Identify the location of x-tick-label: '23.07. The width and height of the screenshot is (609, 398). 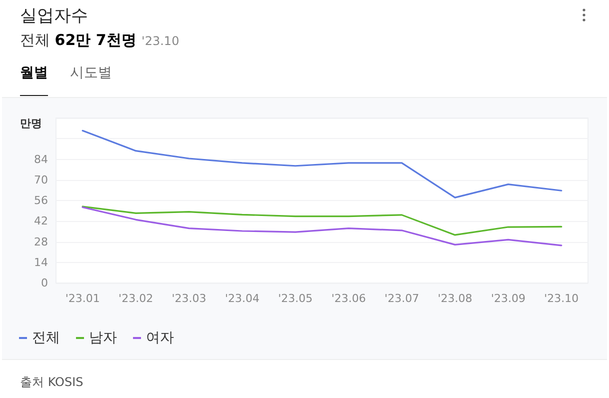
(402, 298).